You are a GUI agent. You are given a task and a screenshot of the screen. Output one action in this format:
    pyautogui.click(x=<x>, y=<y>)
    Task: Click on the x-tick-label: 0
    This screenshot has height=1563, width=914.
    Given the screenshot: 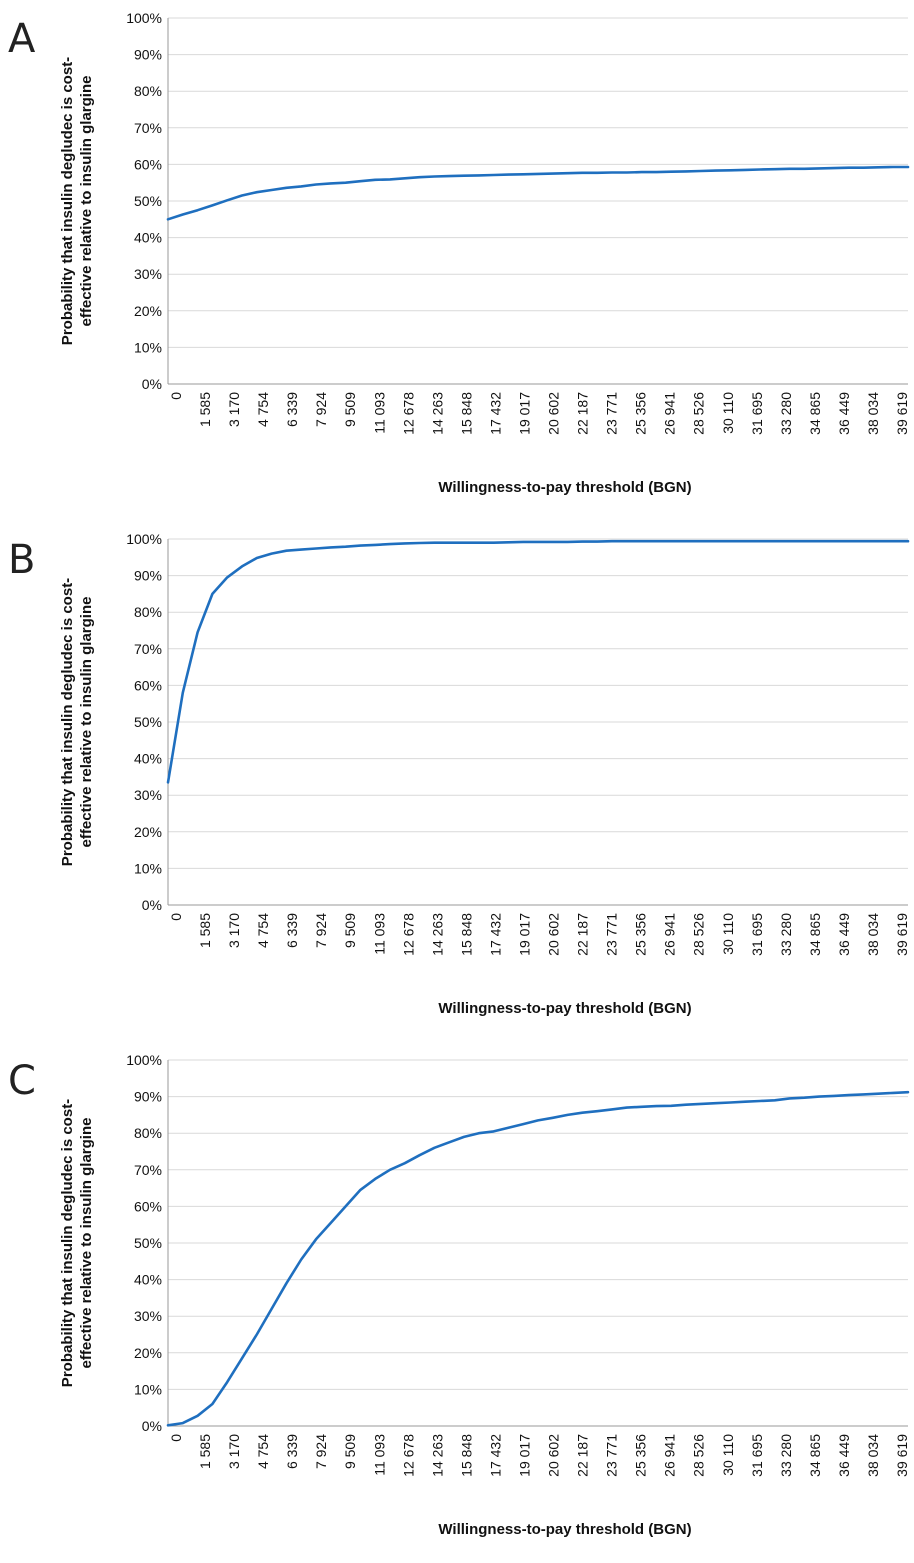 What is the action you would take?
    pyautogui.click(x=176, y=1438)
    